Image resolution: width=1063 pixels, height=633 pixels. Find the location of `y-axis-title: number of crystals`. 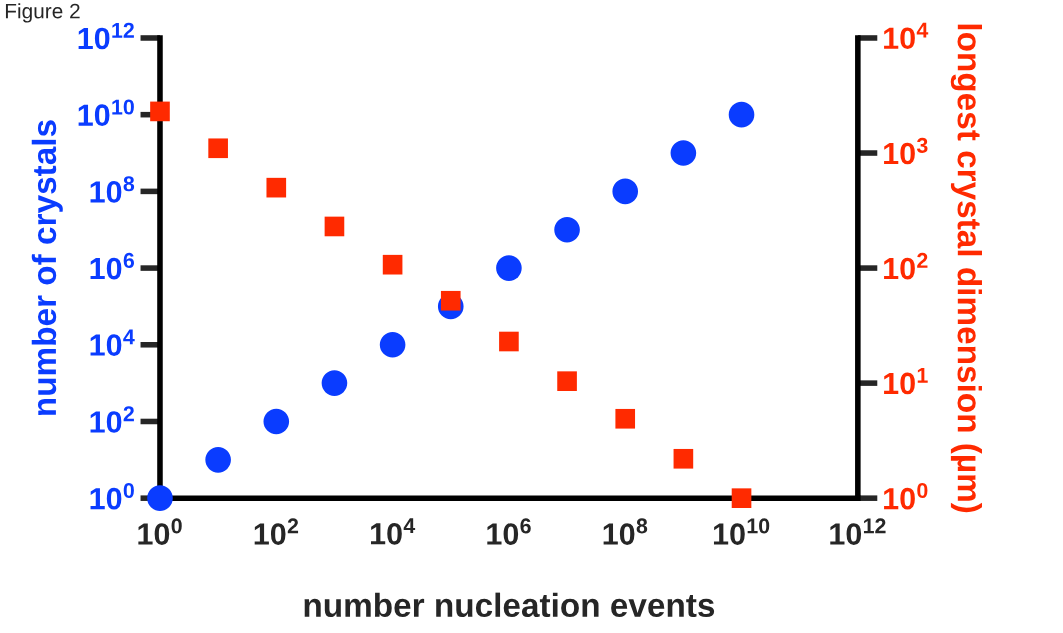

y-axis-title: number of crystals is located at coordinates (47, 267).